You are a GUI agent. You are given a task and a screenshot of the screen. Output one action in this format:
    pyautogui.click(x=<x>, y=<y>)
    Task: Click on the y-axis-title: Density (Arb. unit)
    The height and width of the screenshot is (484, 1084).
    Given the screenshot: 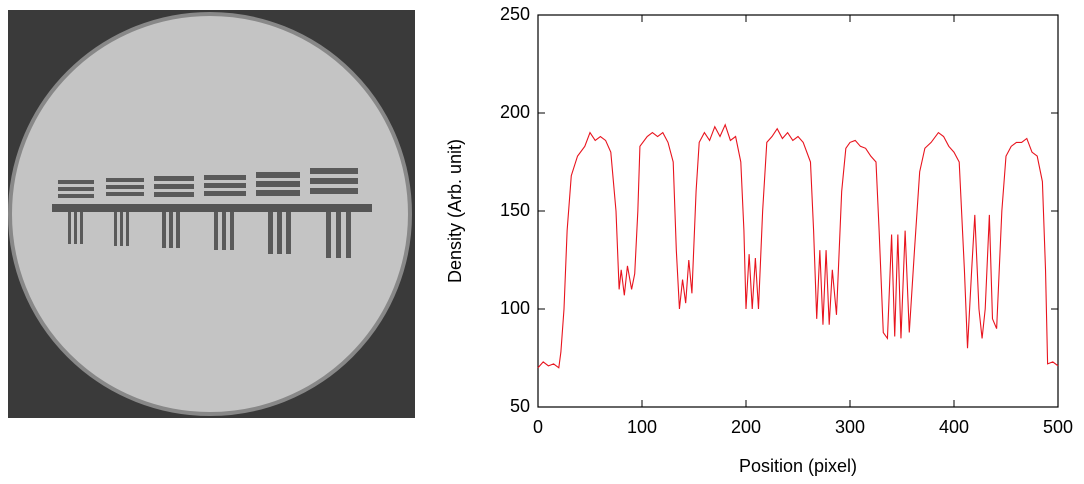 What is the action you would take?
    pyautogui.click(x=455, y=211)
    